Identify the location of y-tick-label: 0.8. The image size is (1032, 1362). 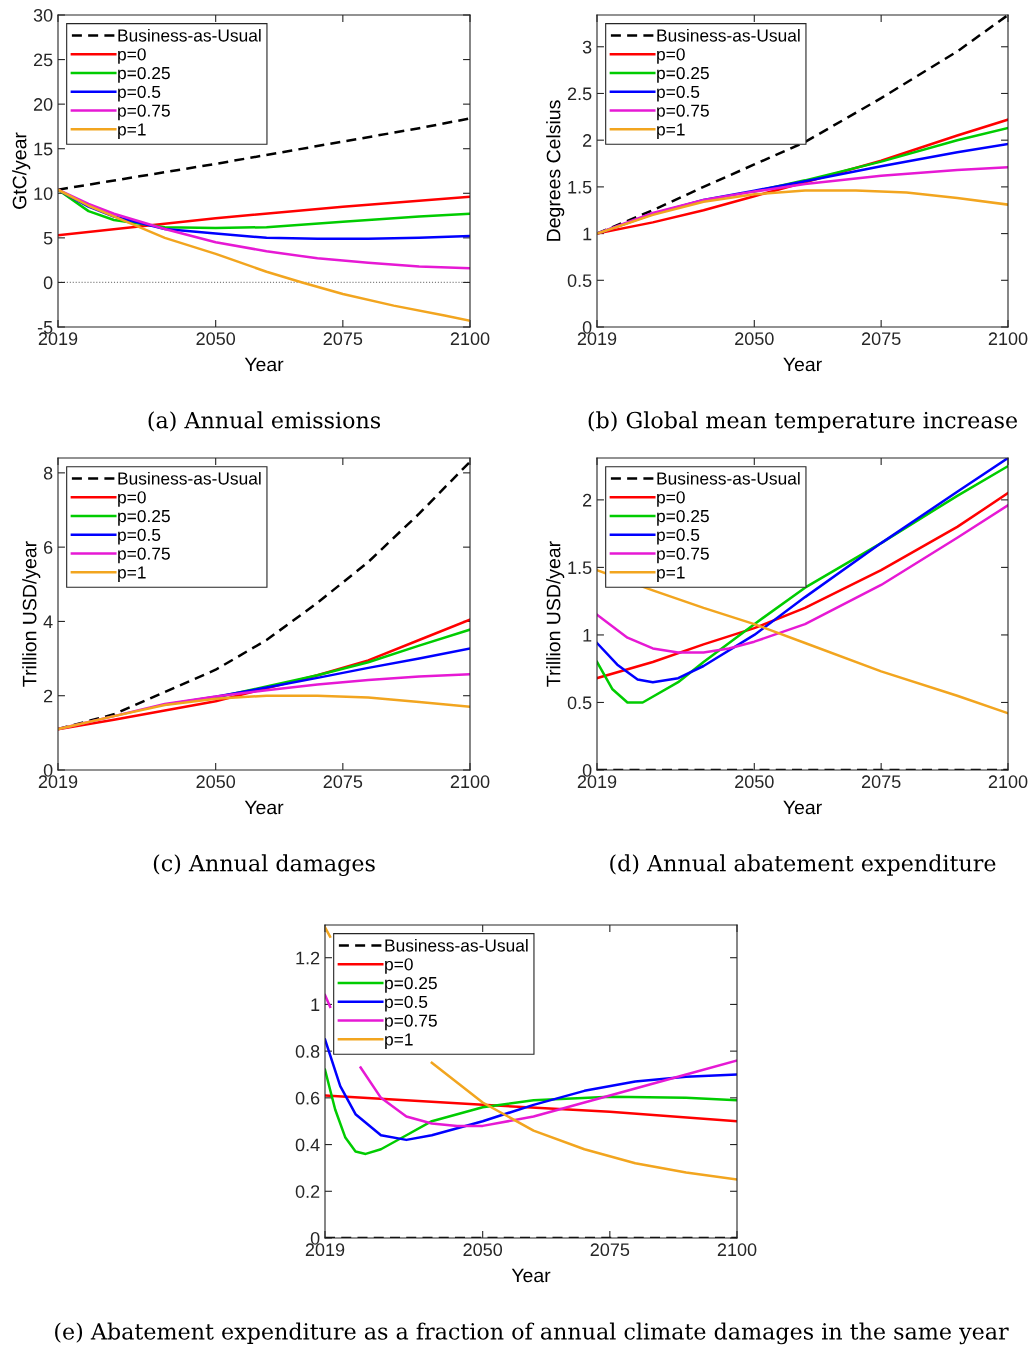
(307, 1051).